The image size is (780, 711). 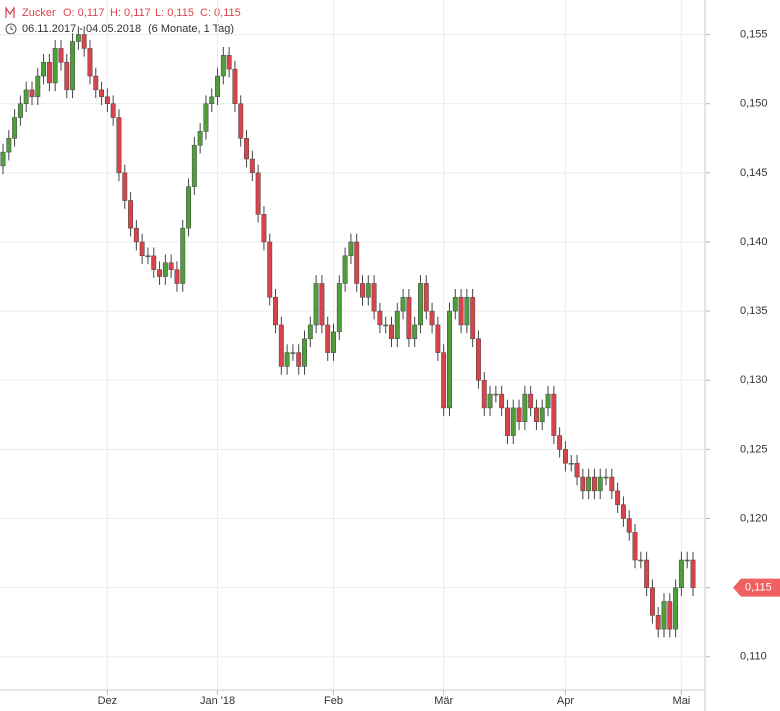 What do you see at coordinates (220, 13) in the screenshot?
I see `close-label: C: 0,115` at bounding box center [220, 13].